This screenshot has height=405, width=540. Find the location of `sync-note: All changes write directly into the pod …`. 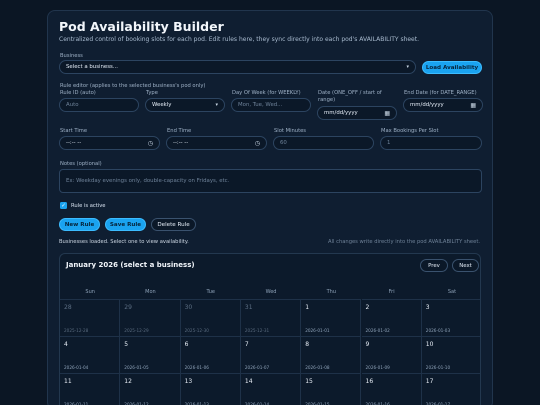

sync-note: All changes write directly into the pod … is located at coordinates (404, 242).